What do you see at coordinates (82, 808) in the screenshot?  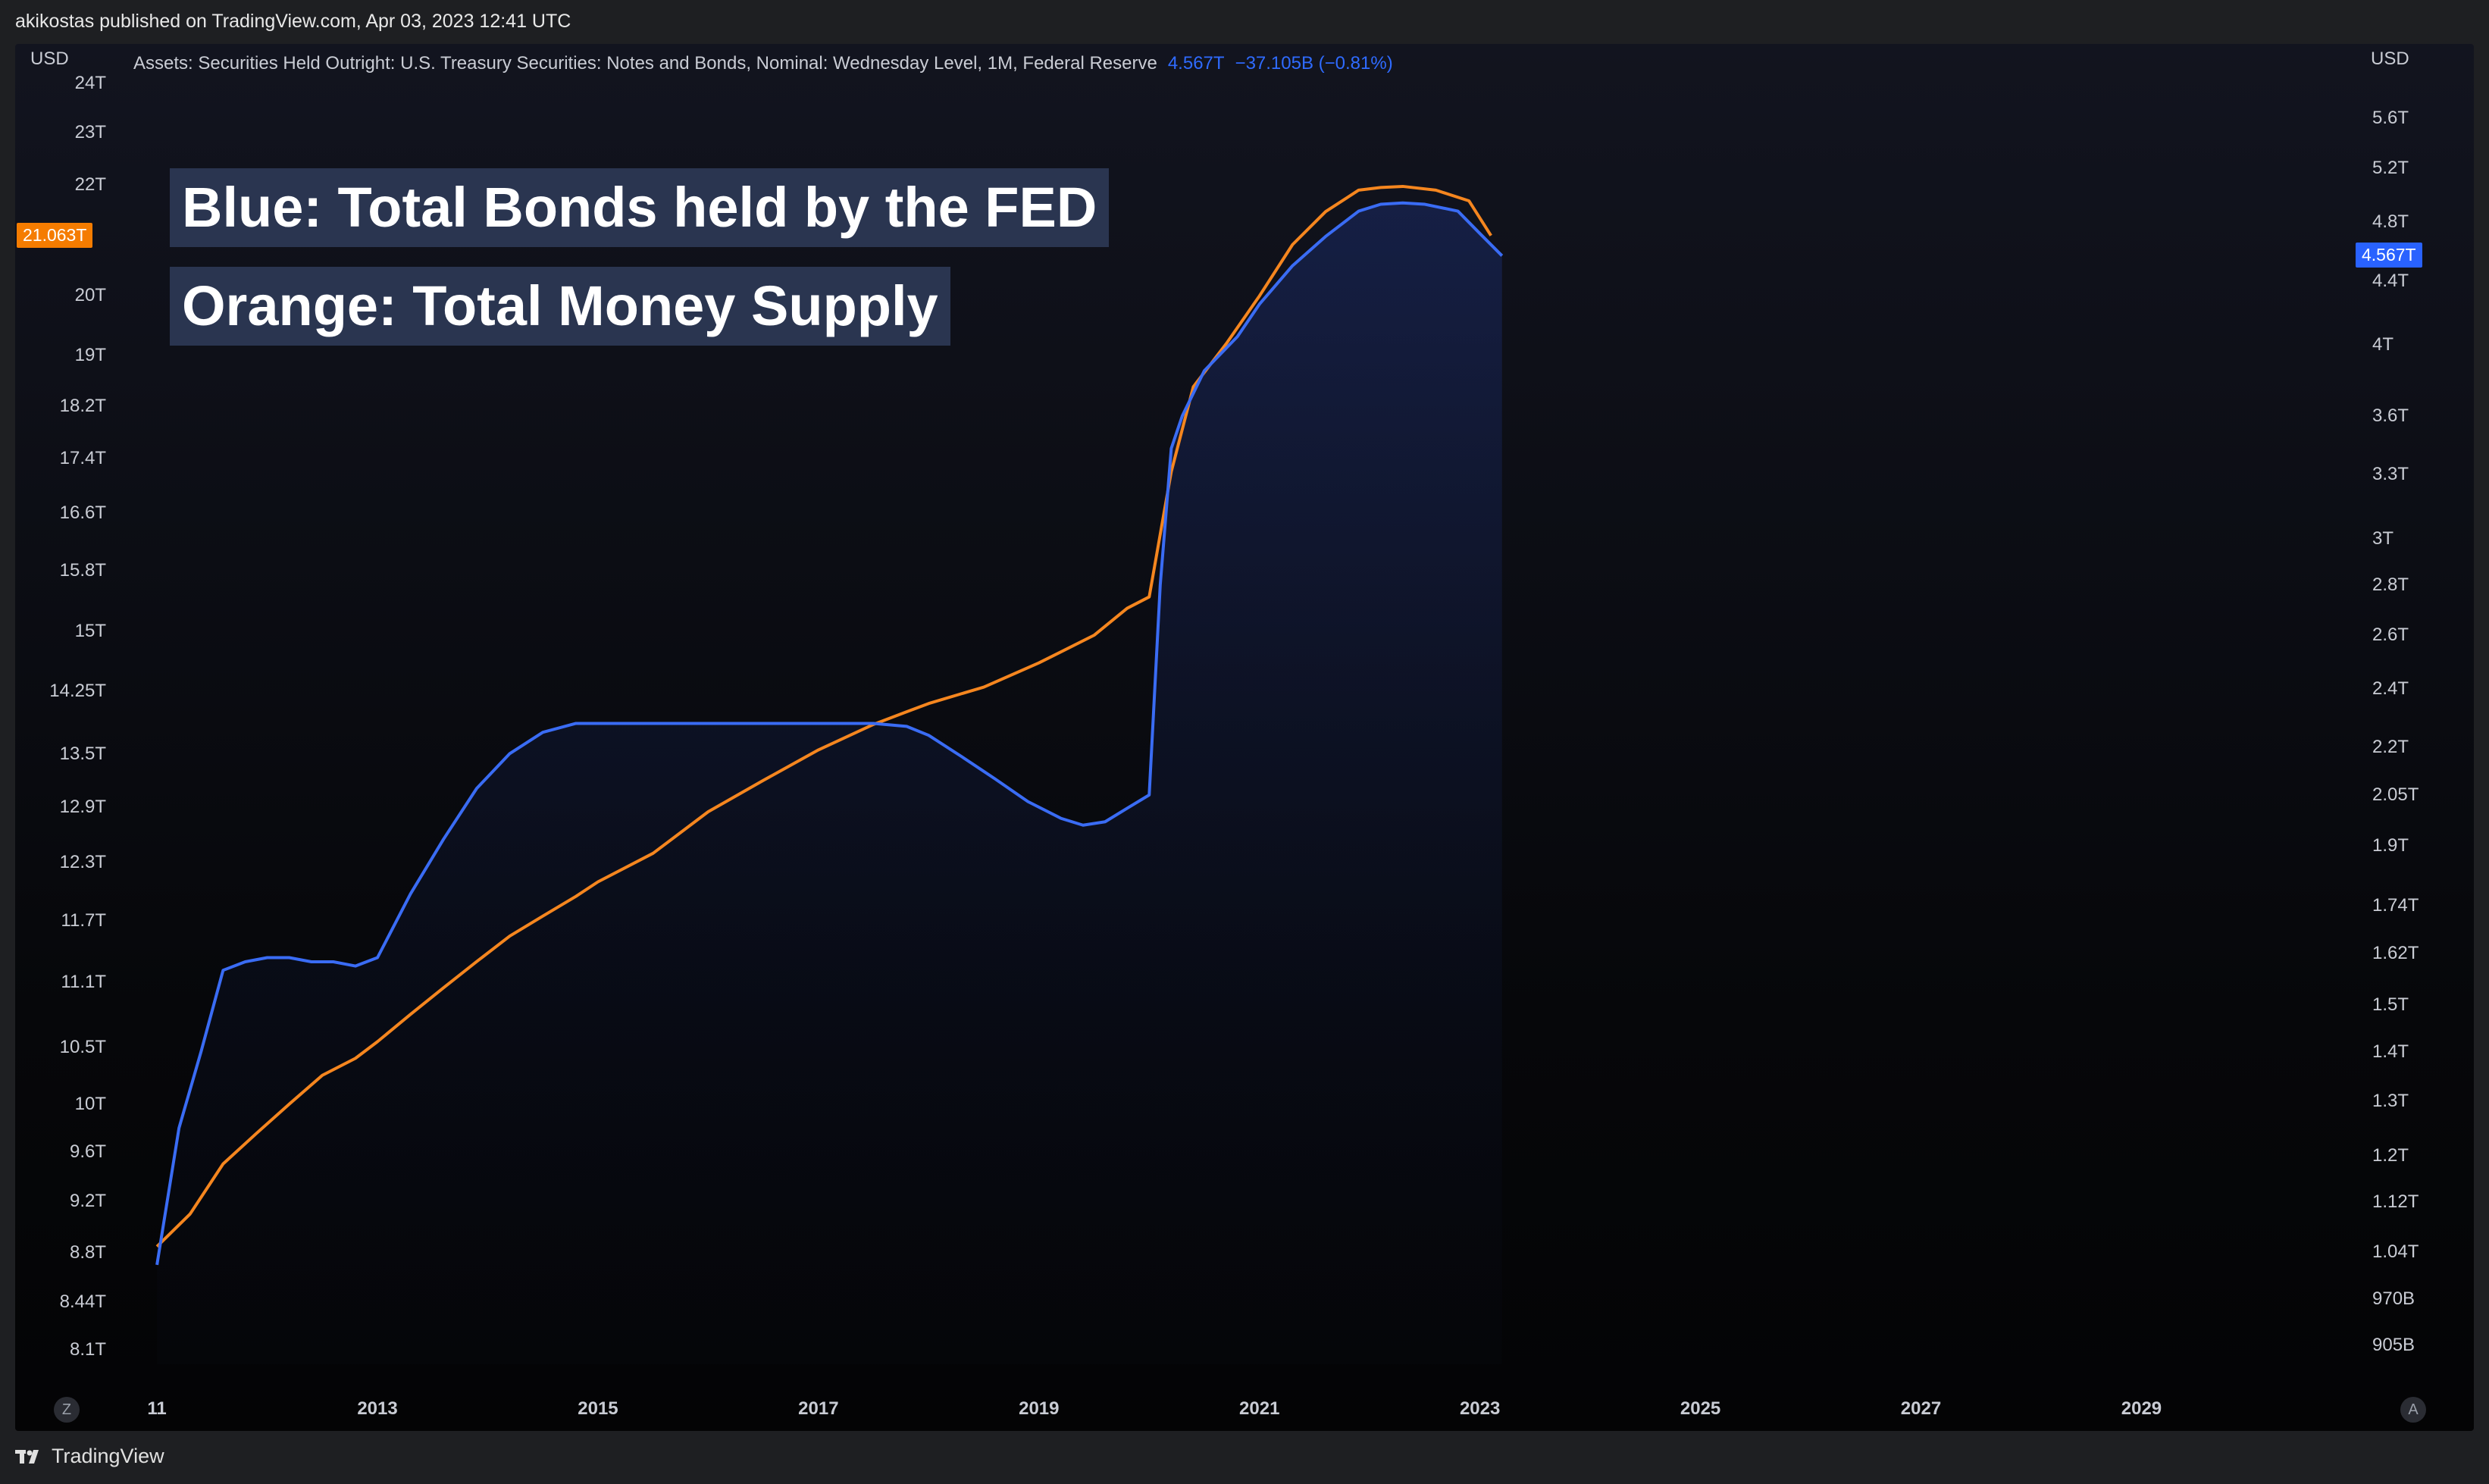 I see `left-axis-tick: 12.9T` at bounding box center [82, 808].